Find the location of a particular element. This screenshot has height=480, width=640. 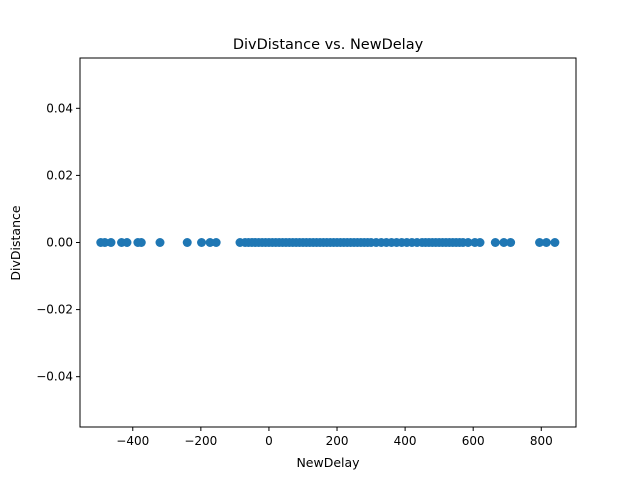

y-tick-label: −0.02 is located at coordinates (54, 310).